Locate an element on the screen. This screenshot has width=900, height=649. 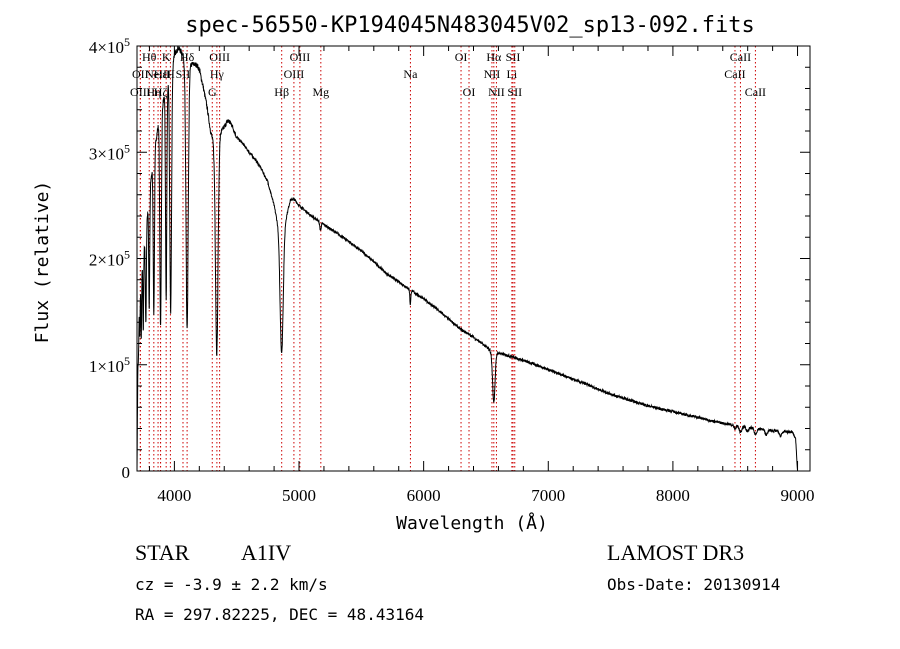
observation-date: Obs-Date: 20130914 is located at coordinates (694, 584).